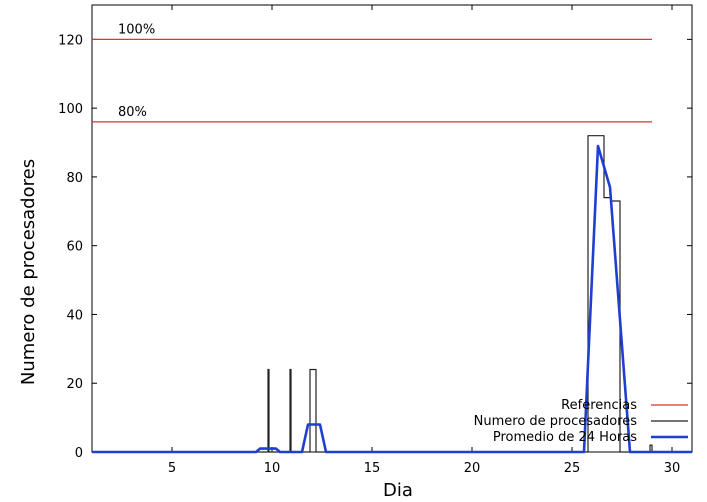  Describe the element at coordinates (556, 421) in the screenshot. I see `legend-label: Numero de procesadores` at that location.